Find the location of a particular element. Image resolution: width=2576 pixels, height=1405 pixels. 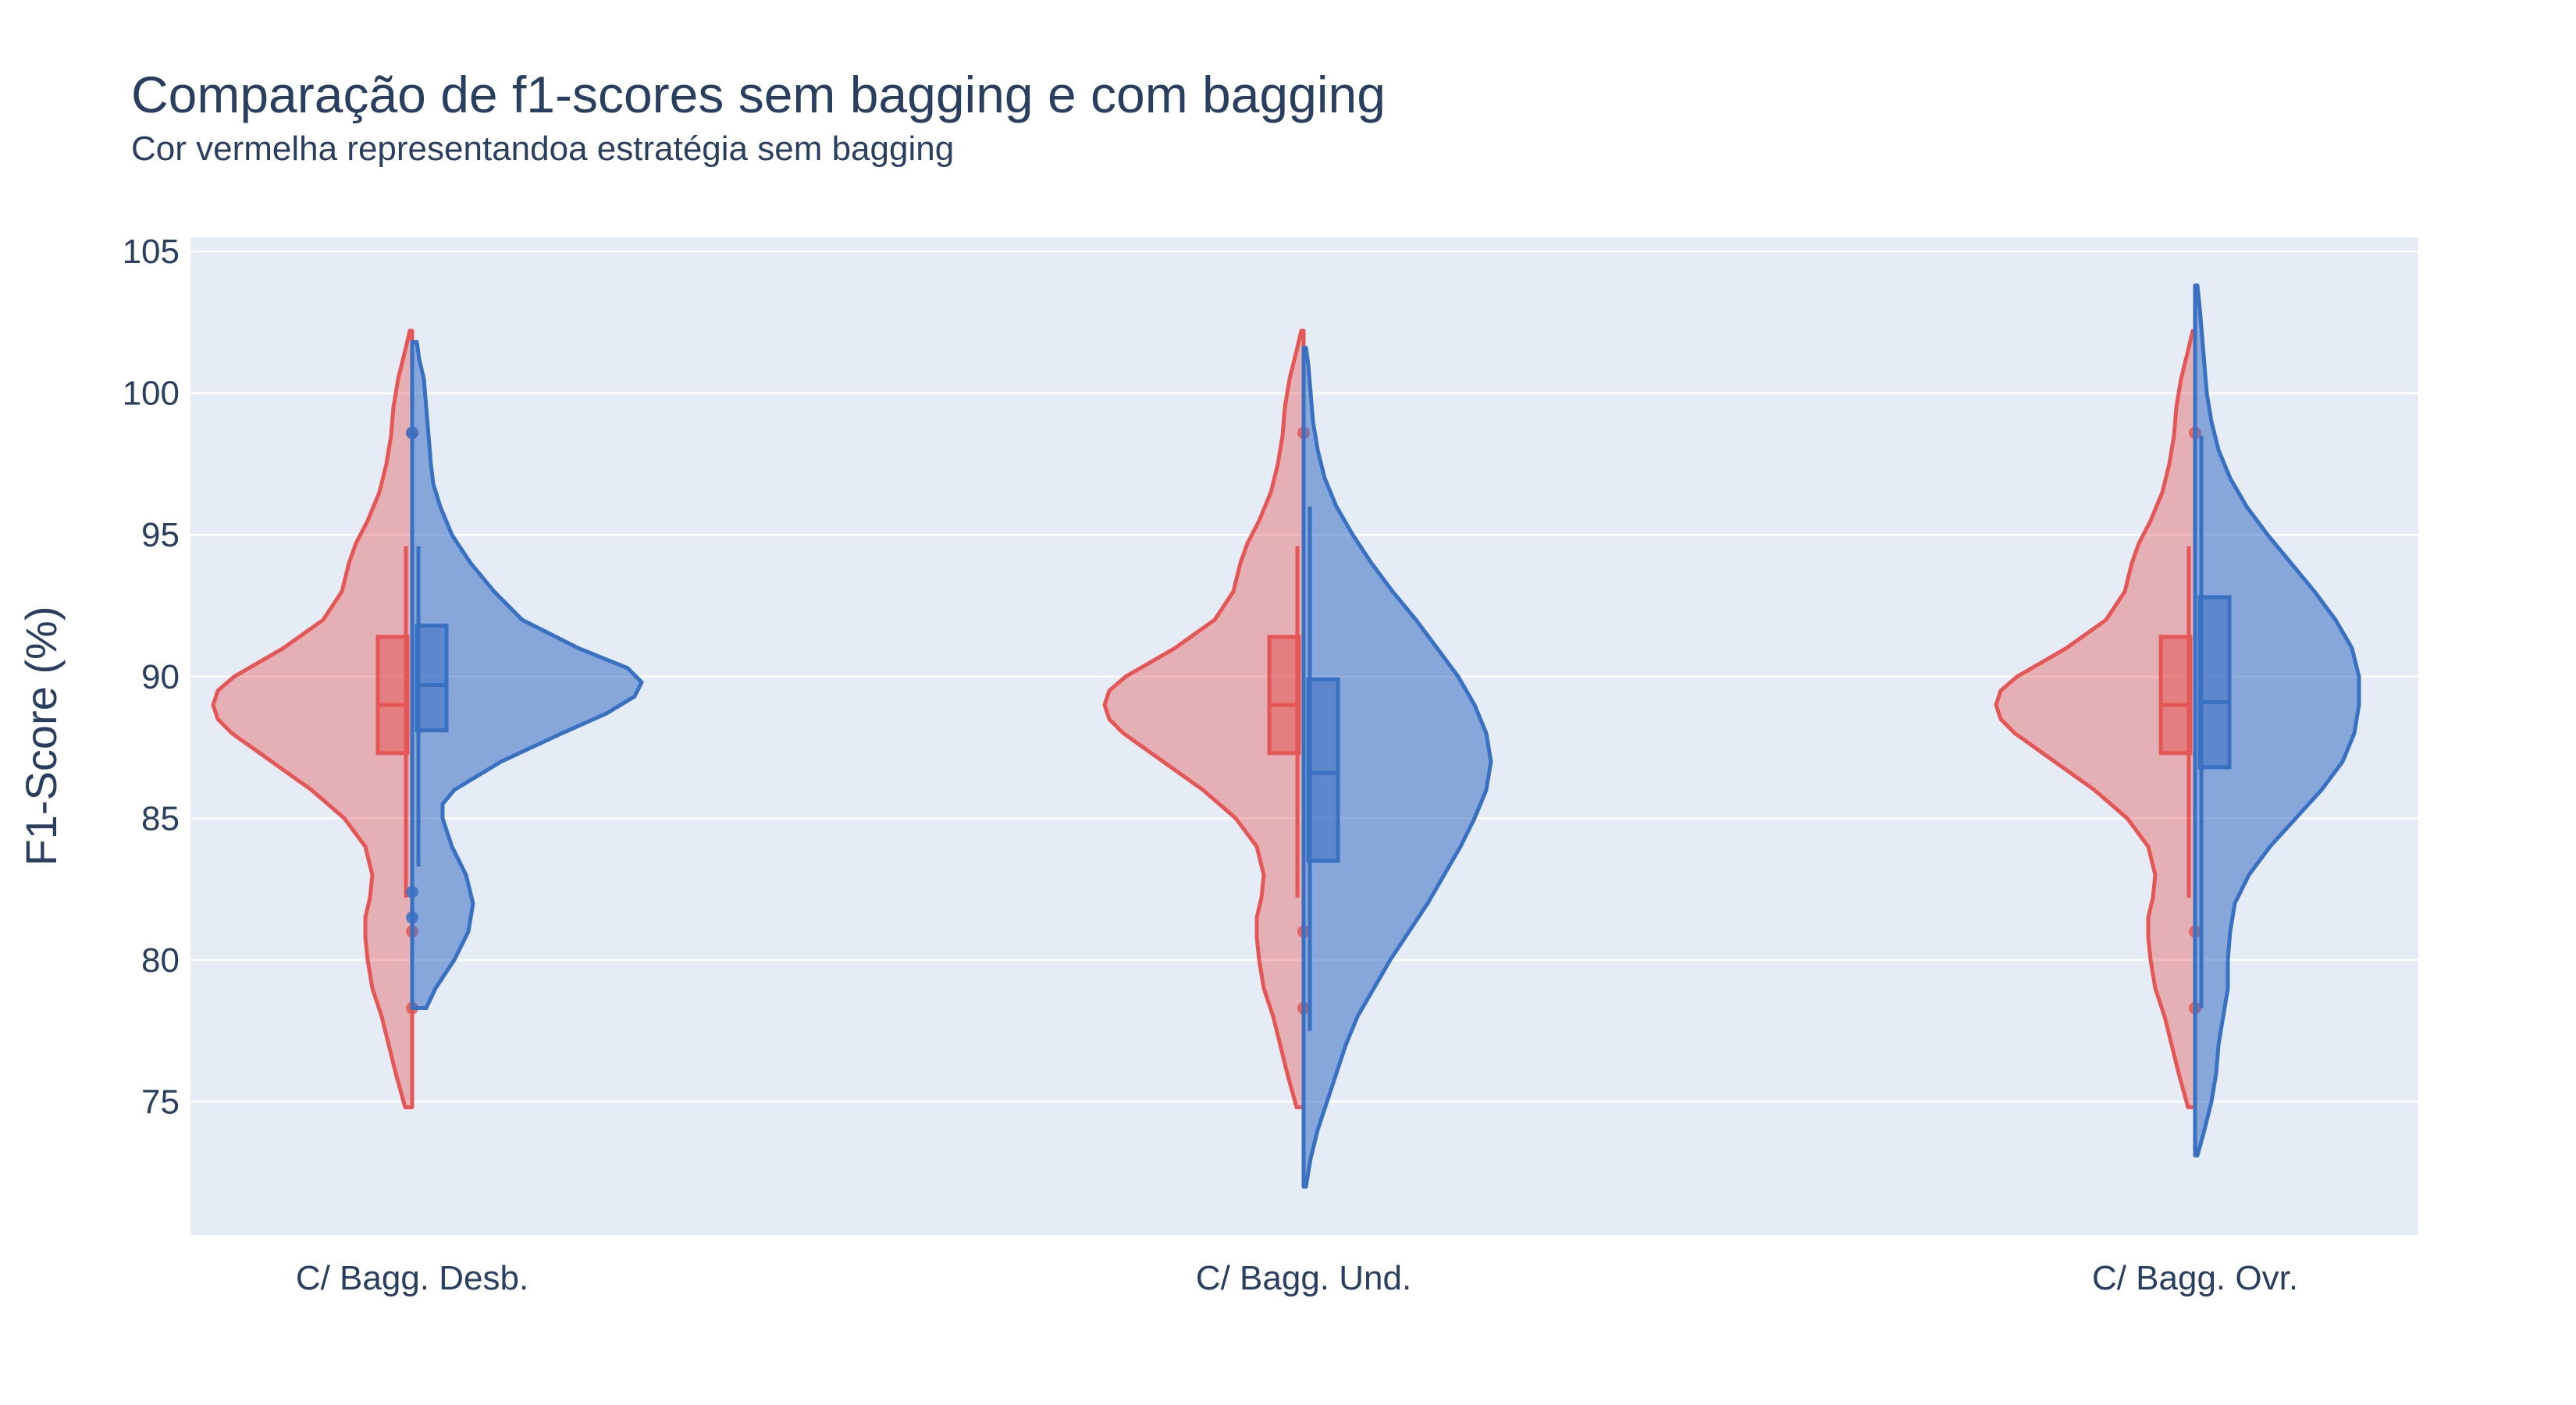

y-tick-label: 100 is located at coordinates (151, 394).